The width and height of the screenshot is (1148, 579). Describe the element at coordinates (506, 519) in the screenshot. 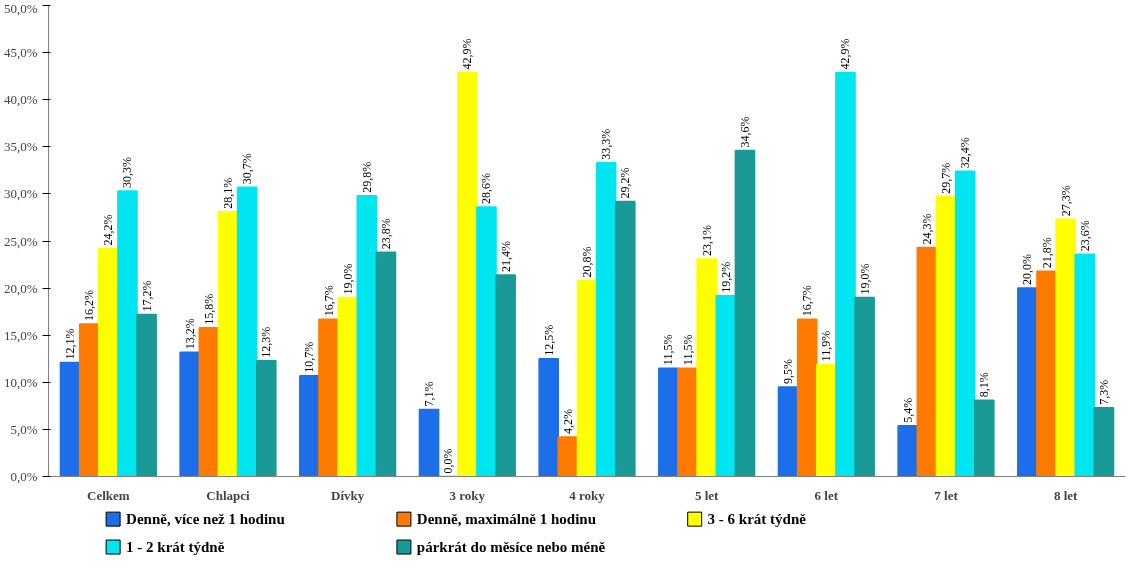

I see `legend-label: Denně, maximálně 1 hodinu` at that location.